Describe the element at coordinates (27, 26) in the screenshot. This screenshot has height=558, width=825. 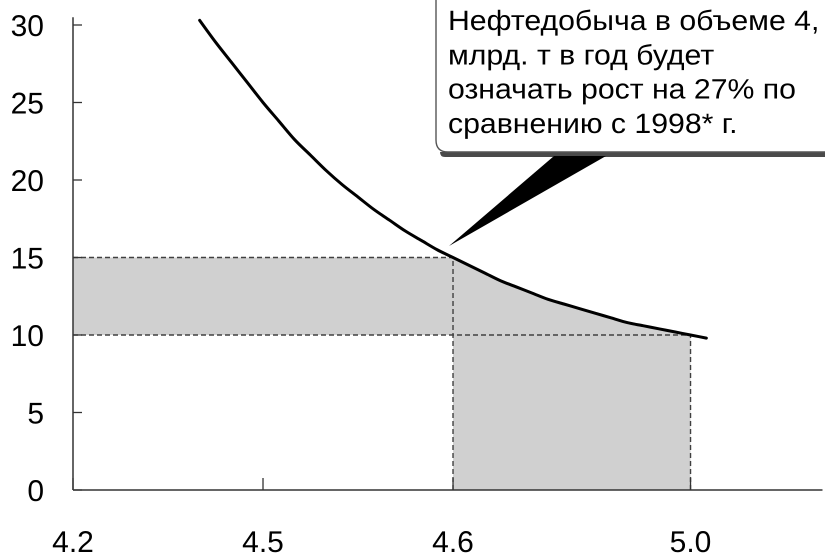
I see `y-tick-label: 30` at that location.